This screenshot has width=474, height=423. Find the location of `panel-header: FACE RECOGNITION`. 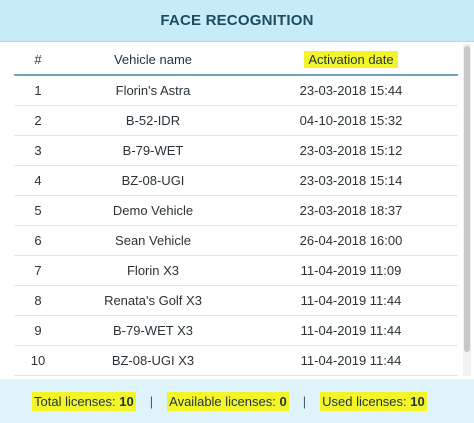

panel-header: FACE RECOGNITION is located at coordinates (237, 21).